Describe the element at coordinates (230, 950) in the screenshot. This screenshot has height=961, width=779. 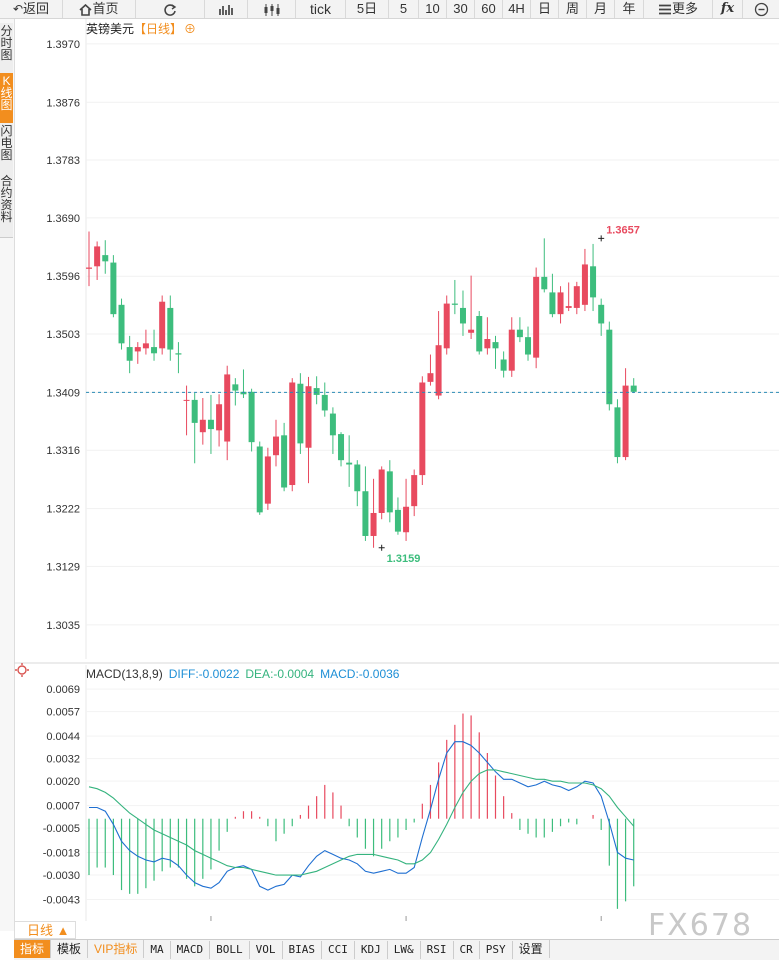
I see `indicator-tab-5: BOLL` at that location.